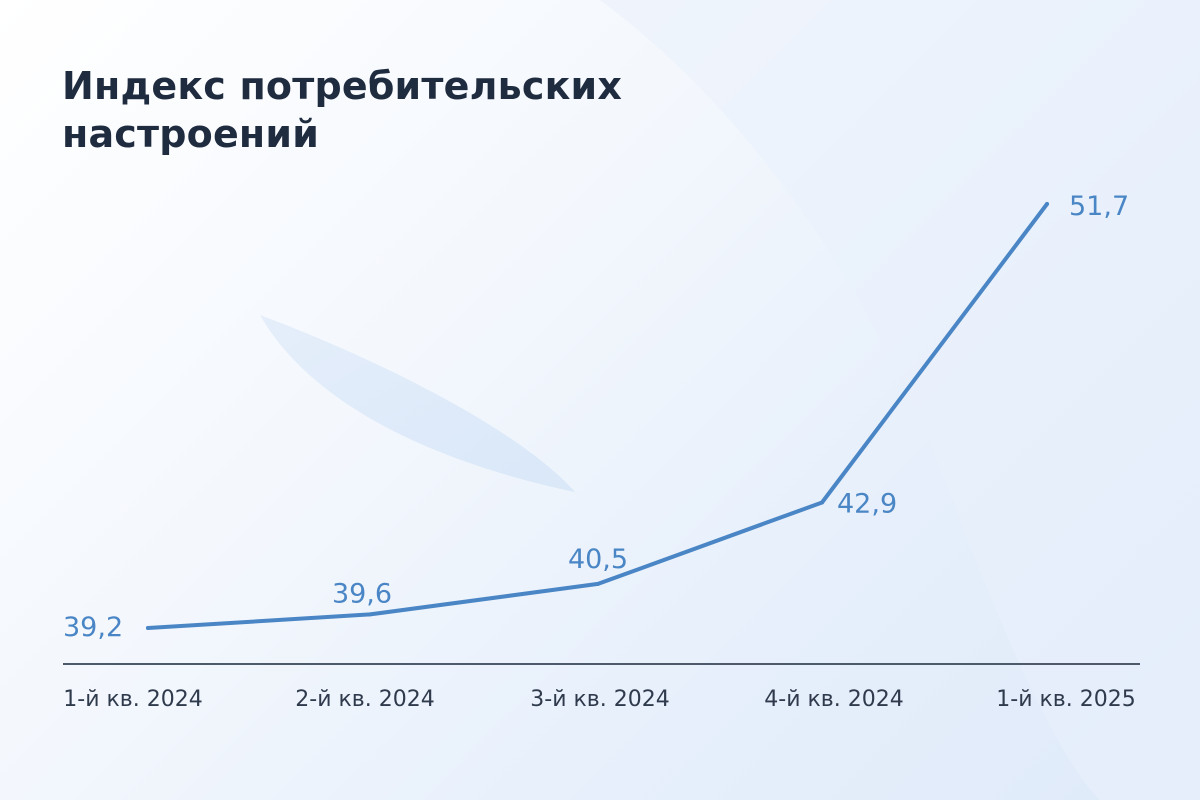  Describe the element at coordinates (1065, 699) in the screenshot. I see `x-tick-label: 1-й кв. 2025` at that location.